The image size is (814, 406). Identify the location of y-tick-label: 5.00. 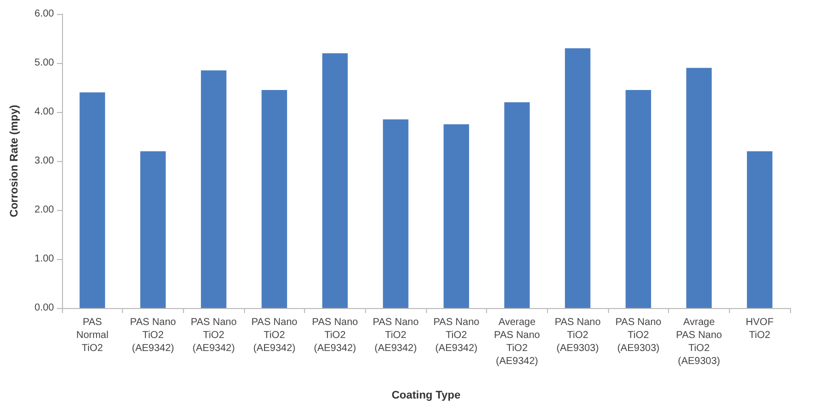
(44, 63).